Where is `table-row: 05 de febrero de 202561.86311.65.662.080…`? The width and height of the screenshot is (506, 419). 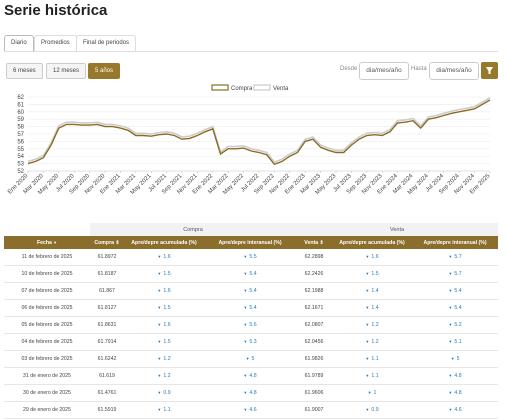 table-row: 05 de febrero de 202561.86311.65.662.080… is located at coordinates (251, 325).